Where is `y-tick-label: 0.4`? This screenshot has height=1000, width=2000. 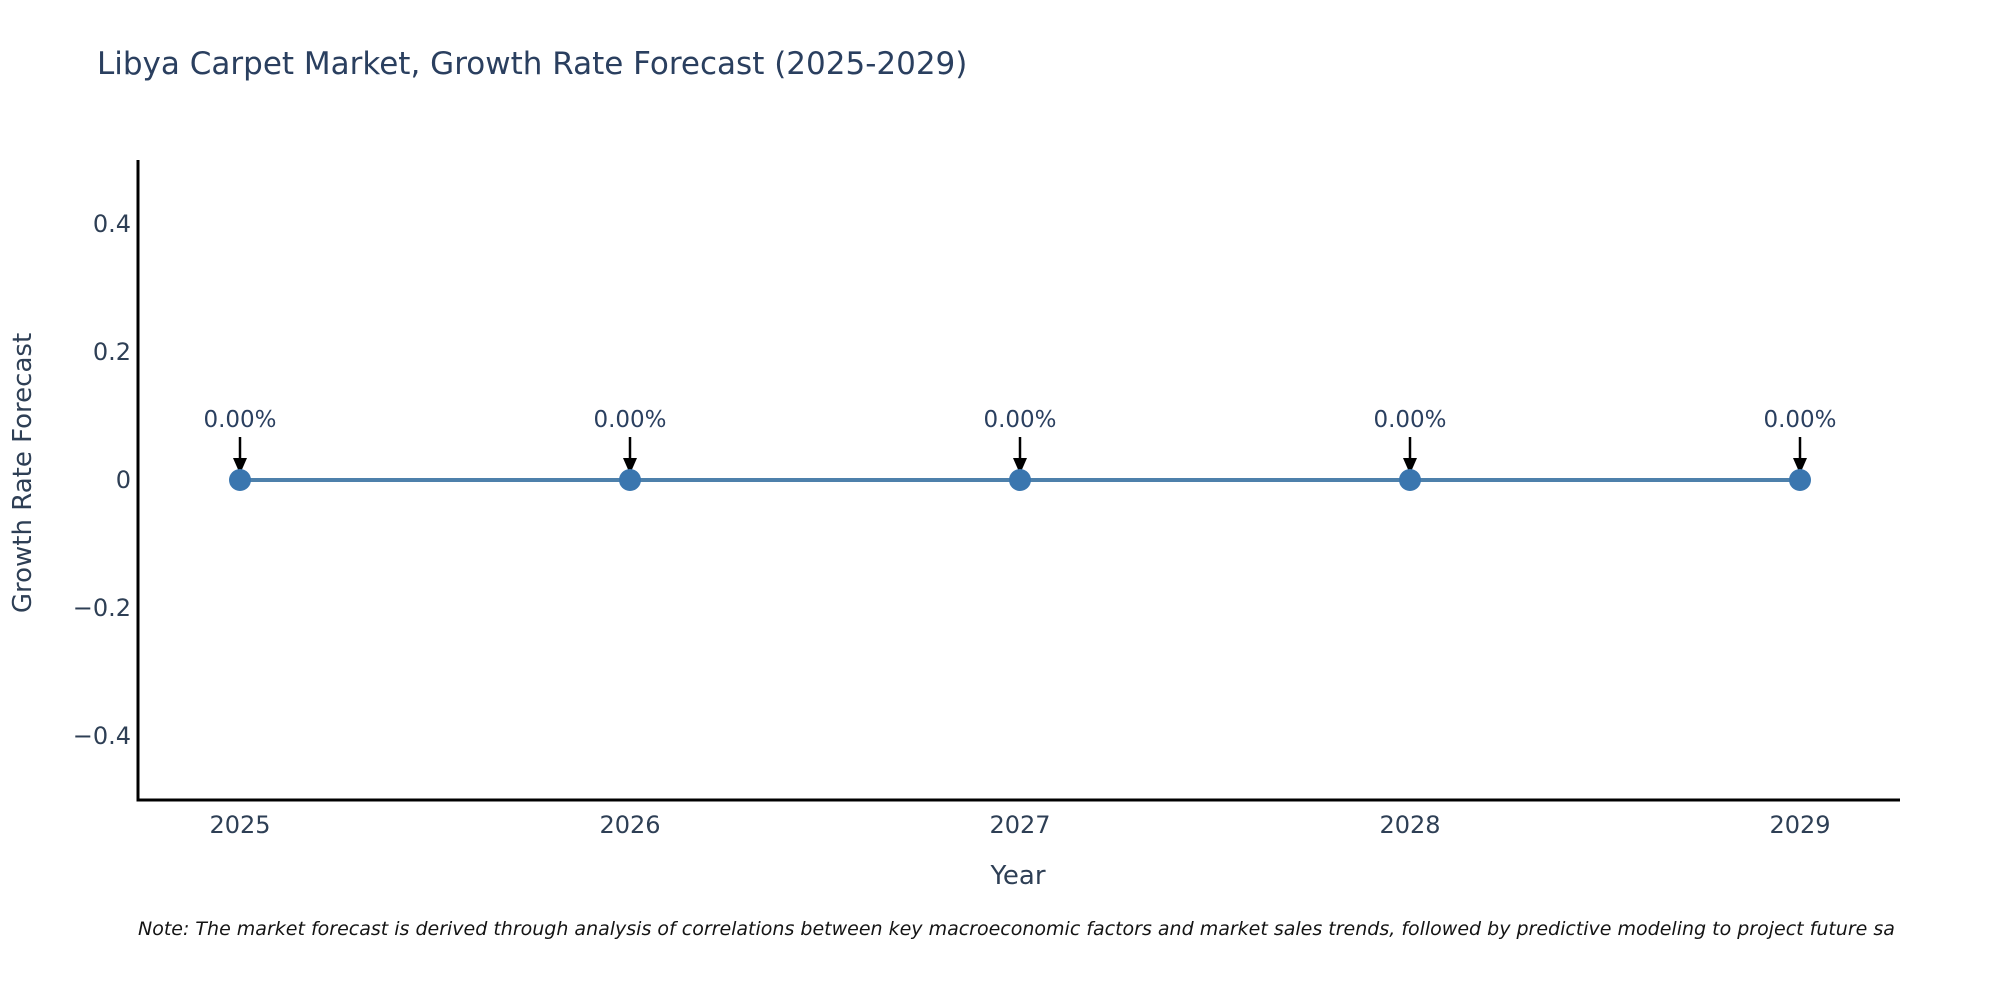
y-tick-label: 0.4 is located at coordinates (111, 224).